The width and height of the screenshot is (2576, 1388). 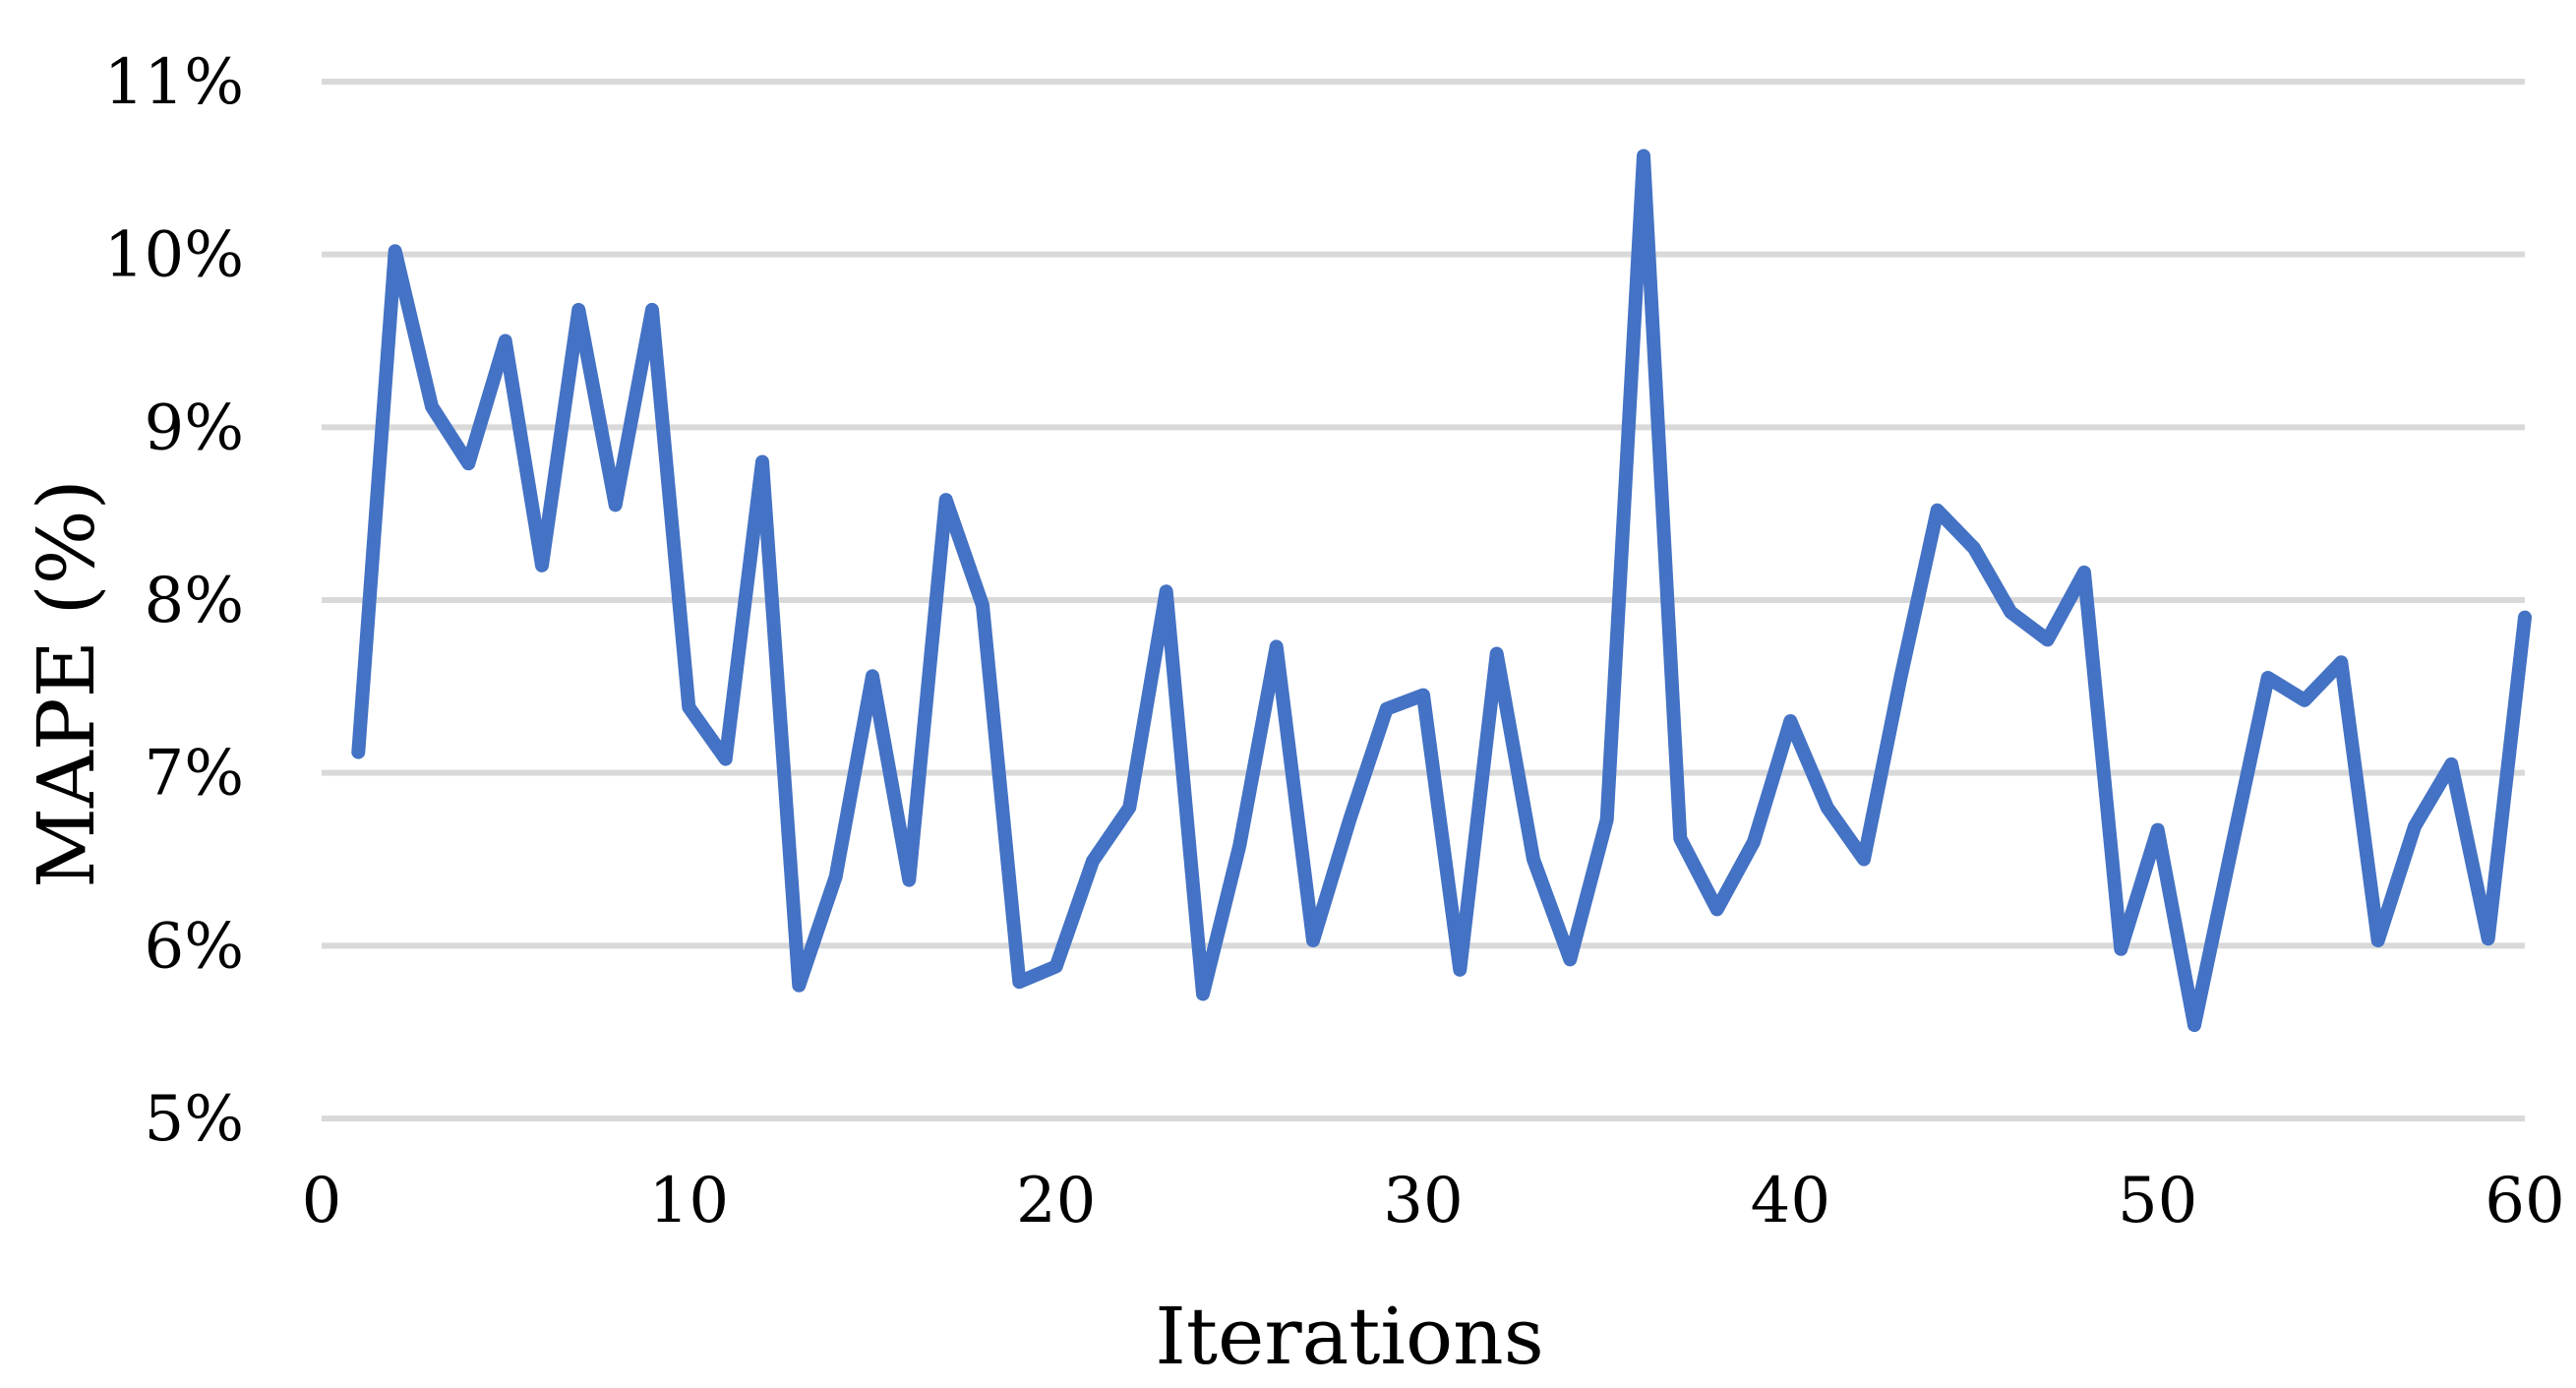 I want to click on x-tick-label: 40, so click(x=1790, y=1201).